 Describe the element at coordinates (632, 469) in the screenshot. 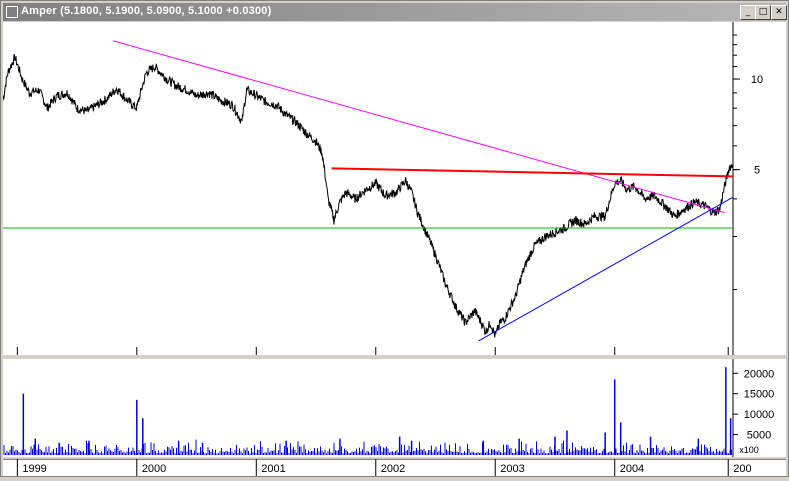

I see `time-axis-label: 2004` at that location.